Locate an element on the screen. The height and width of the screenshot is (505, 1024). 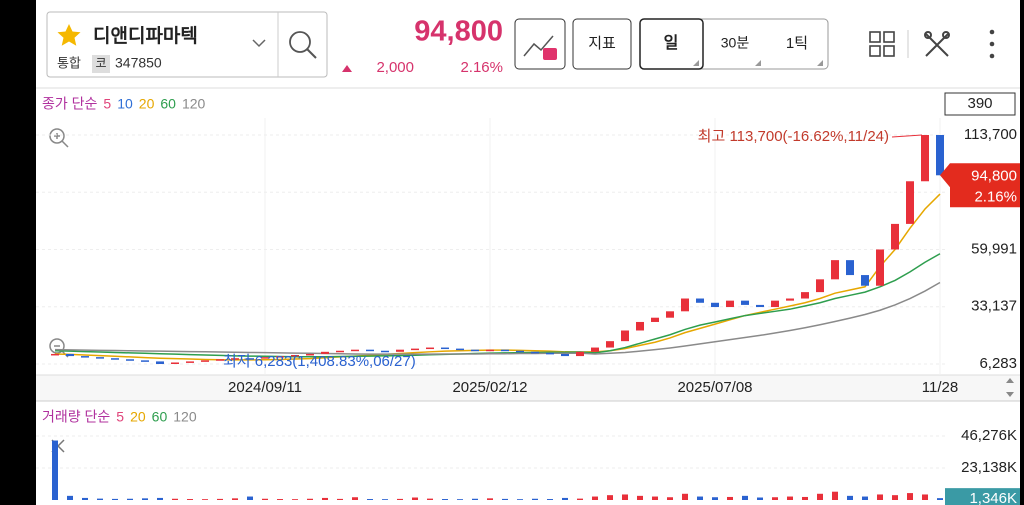
indicator-button is located at coordinates (602, 44).